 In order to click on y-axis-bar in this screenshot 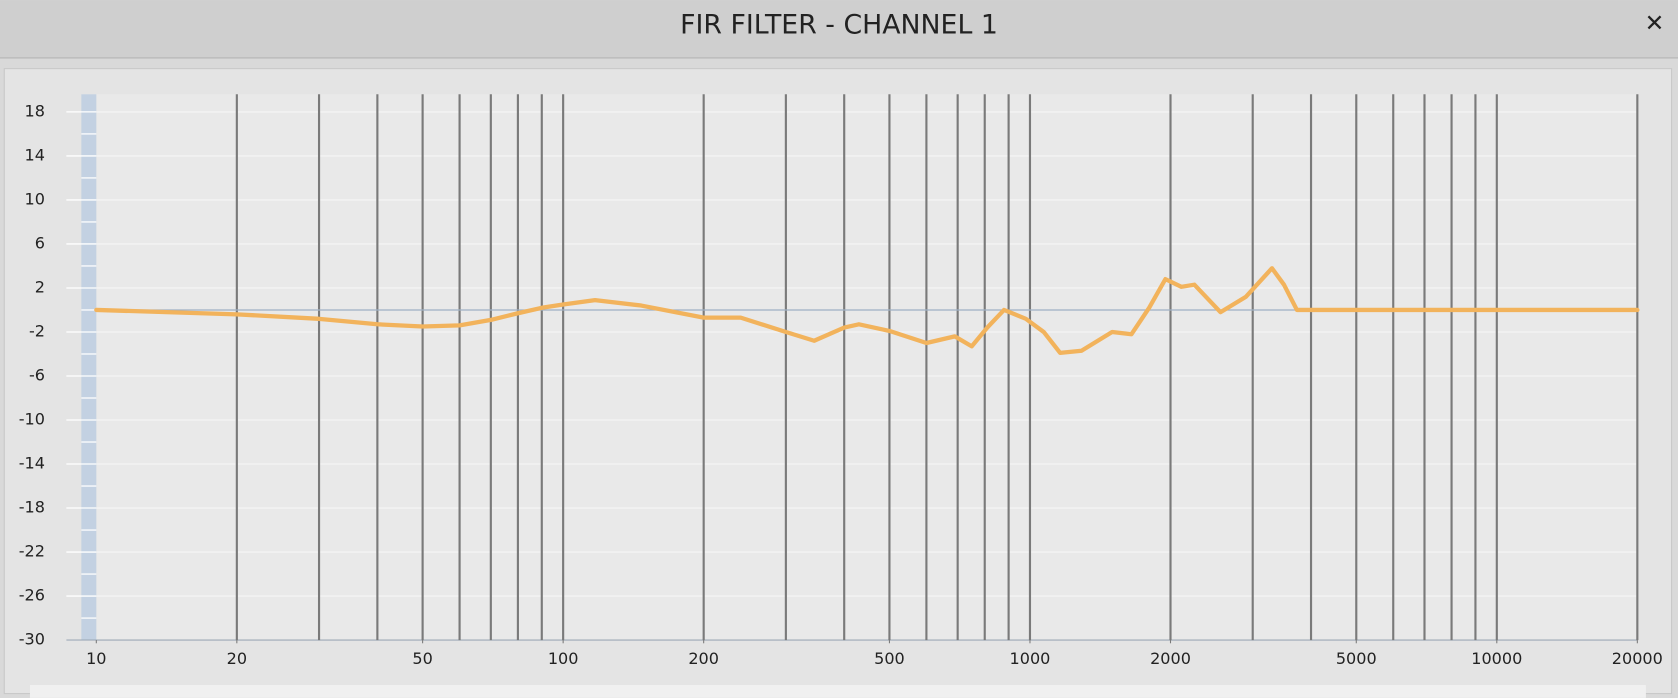, I will do `click(89, 367)`.